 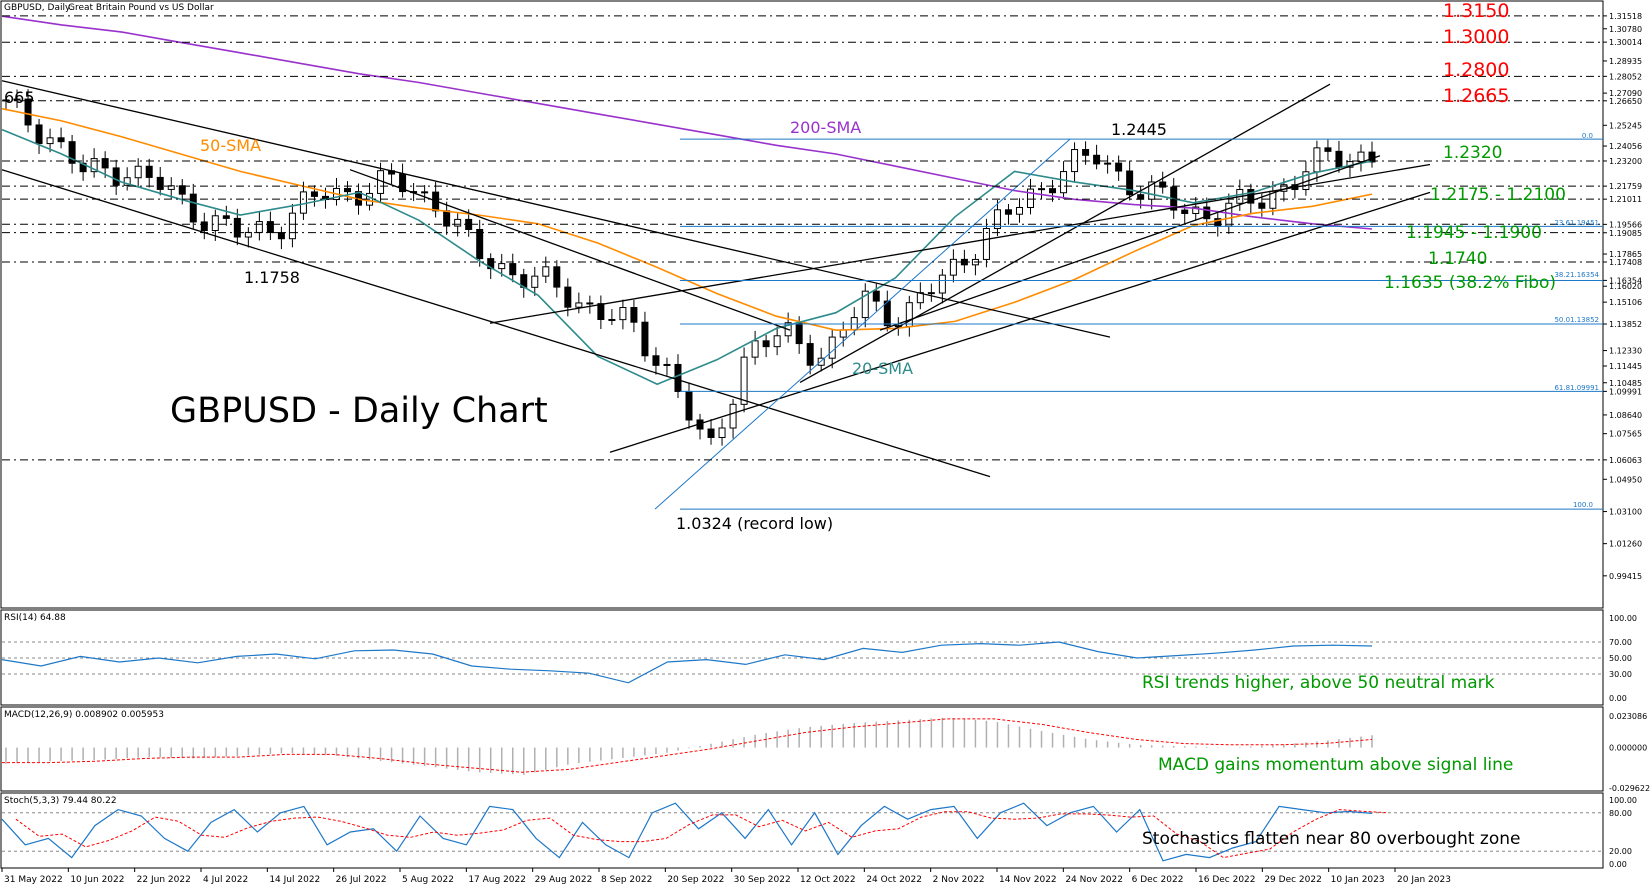 I want to click on macd-tick-label: 0.000000, so click(x=1628, y=748).